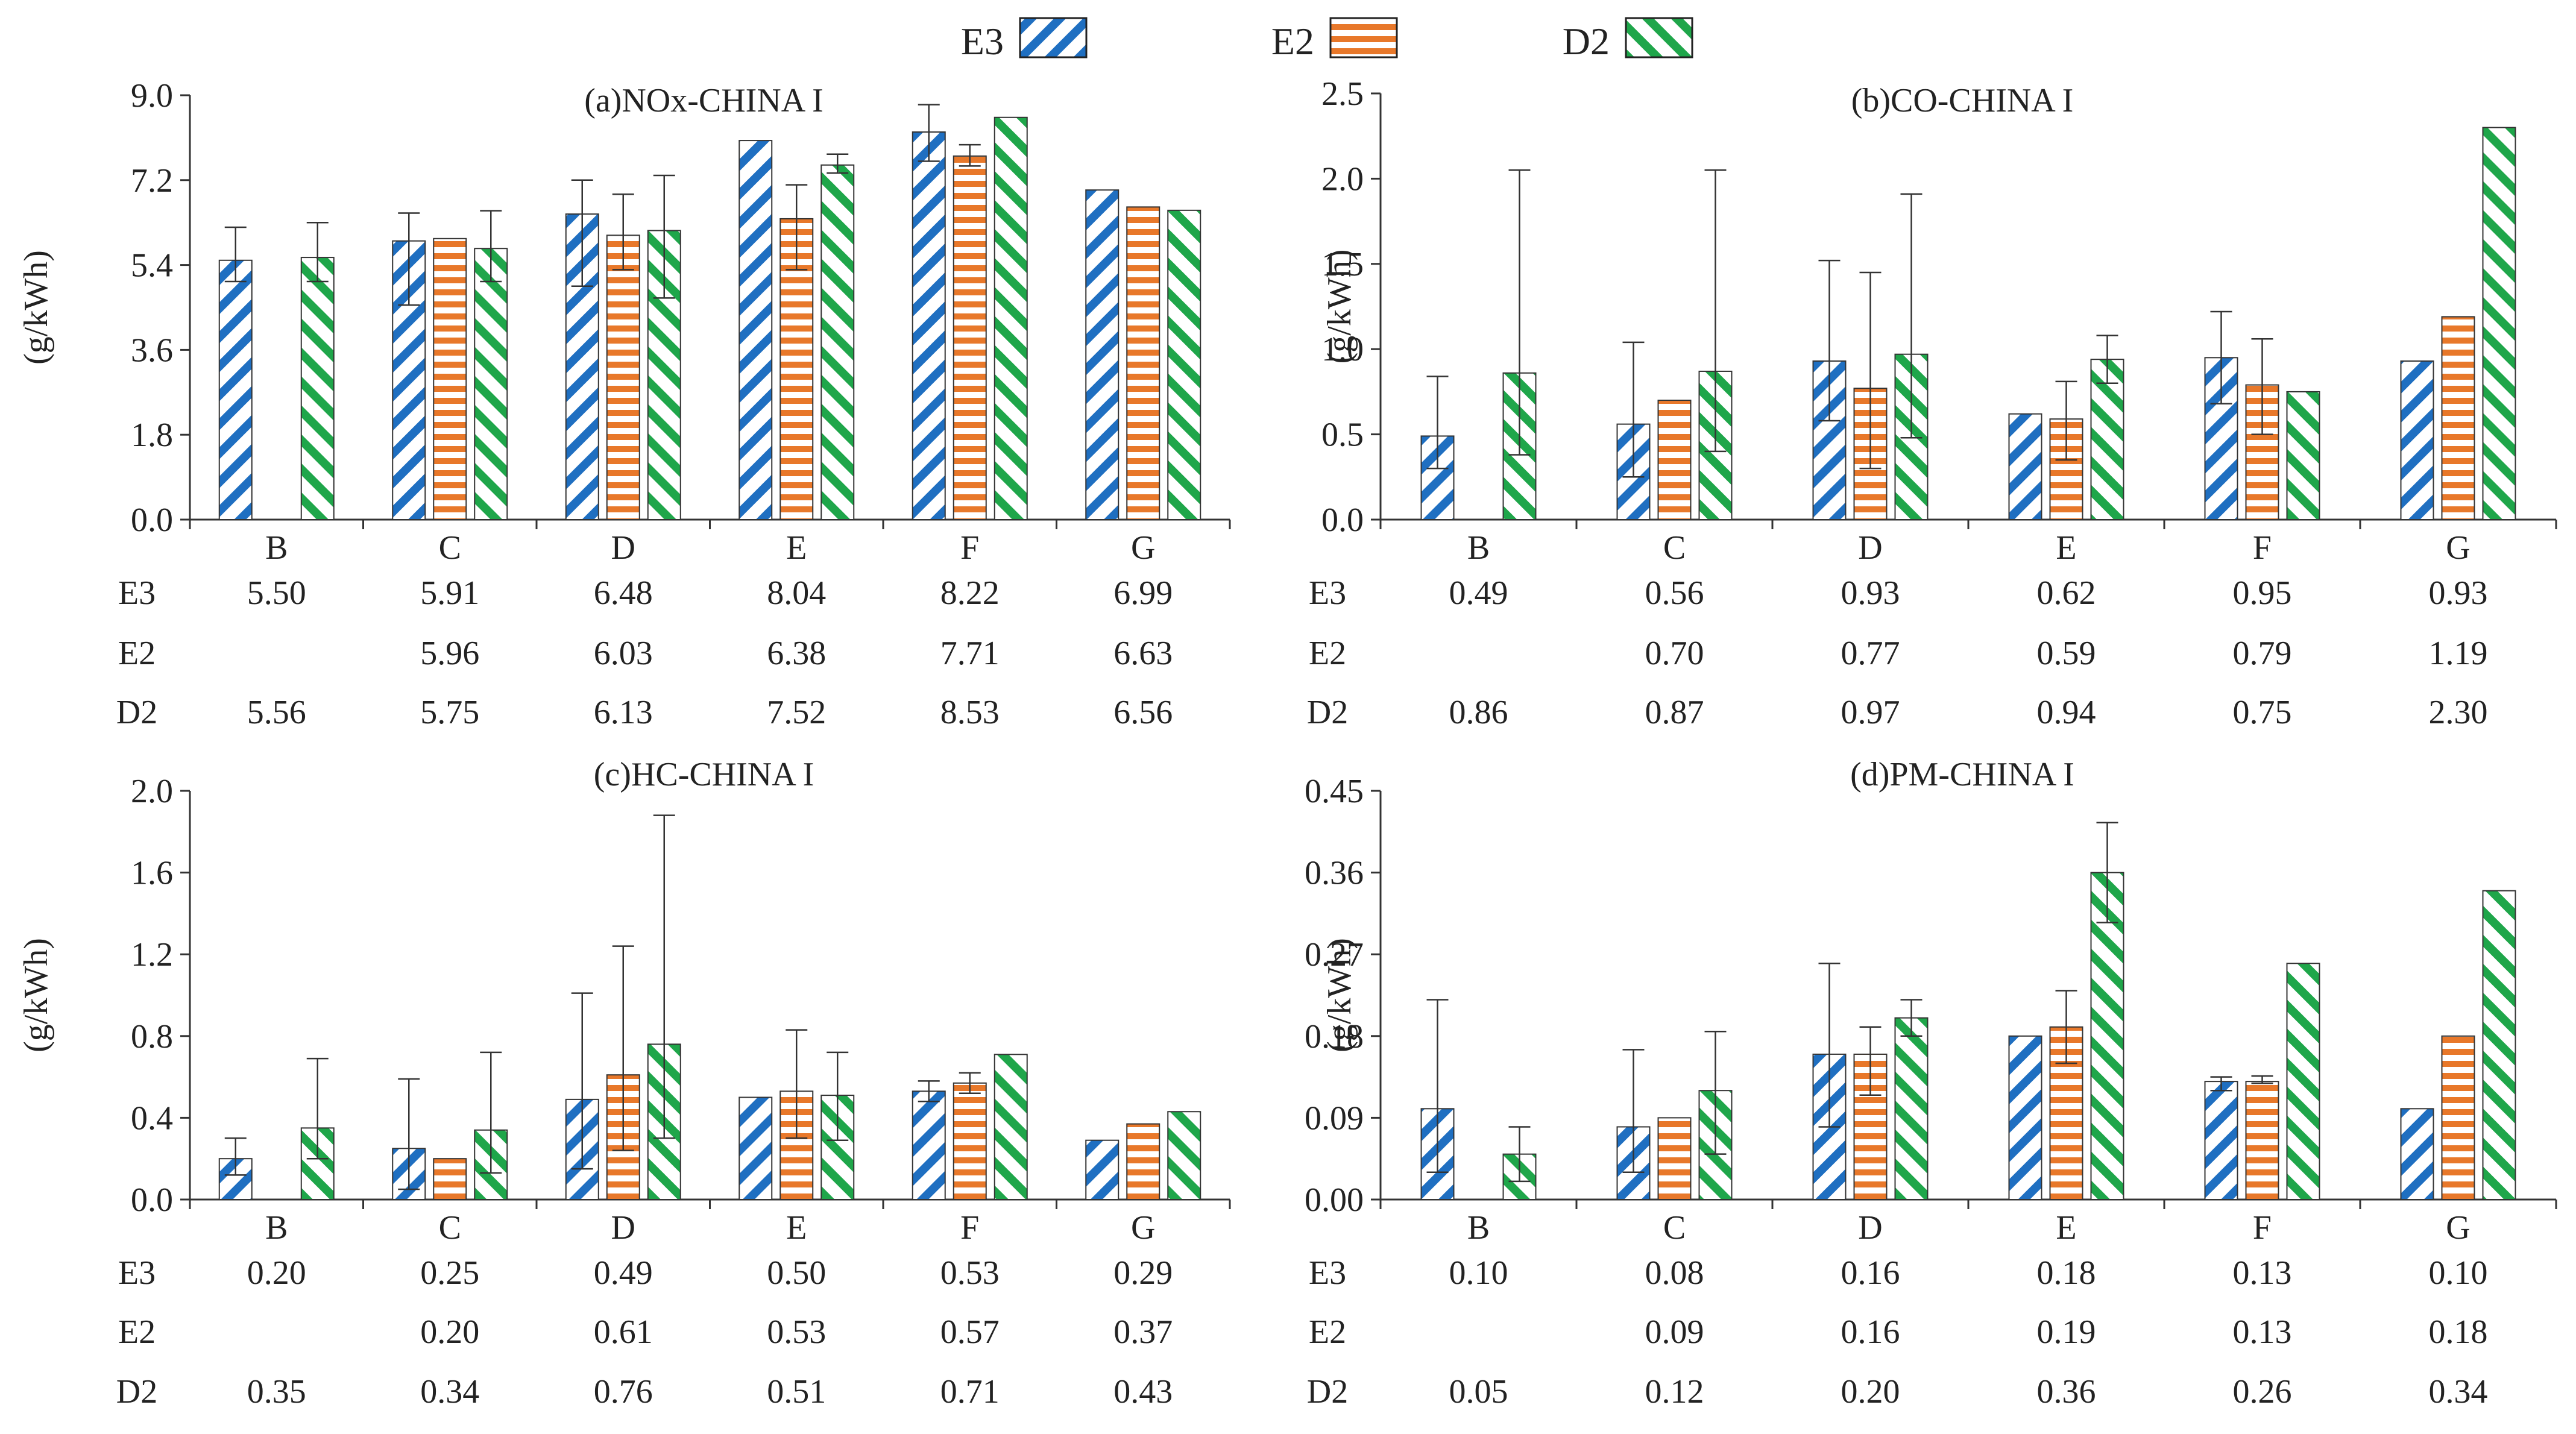 This screenshot has height=1434, width=2576. What do you see at coordinates (1334, 1118) in the screenshot?
I see `y-tick-label: 0.09` at bounding box center [1334, 1118].